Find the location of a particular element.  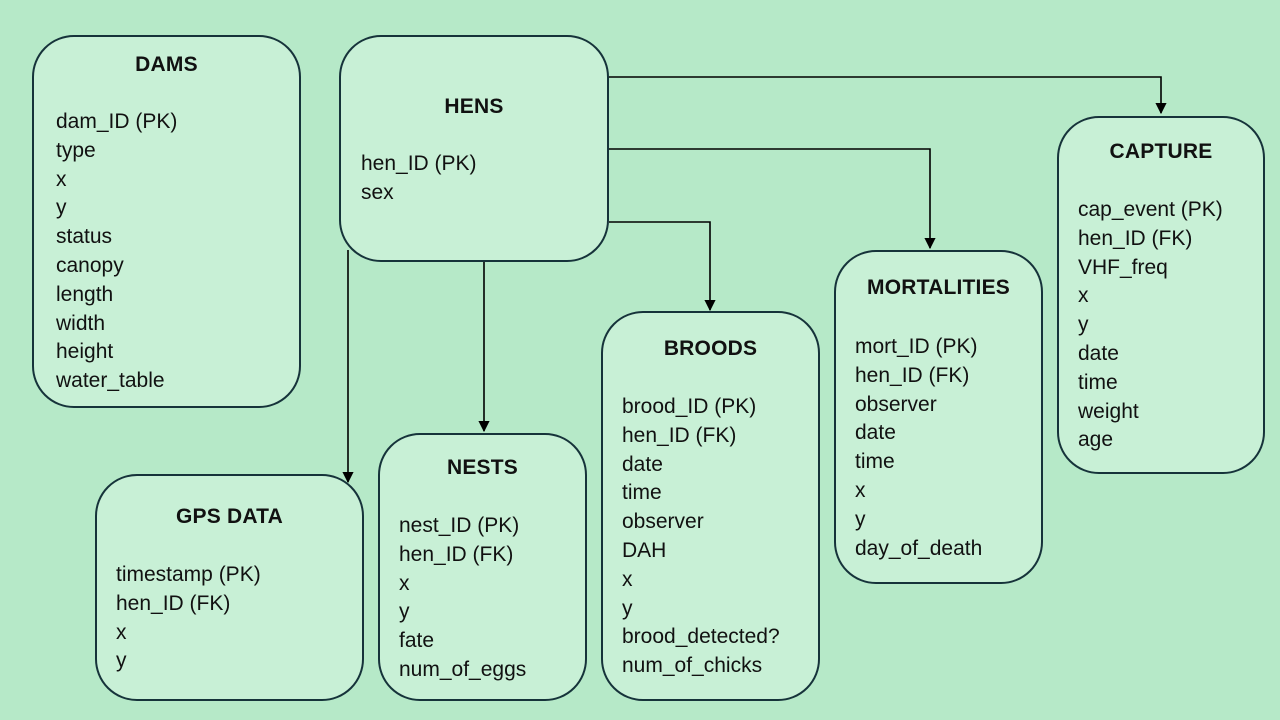

entity-title: CAPTURE is located at coordinates (1161, 151).